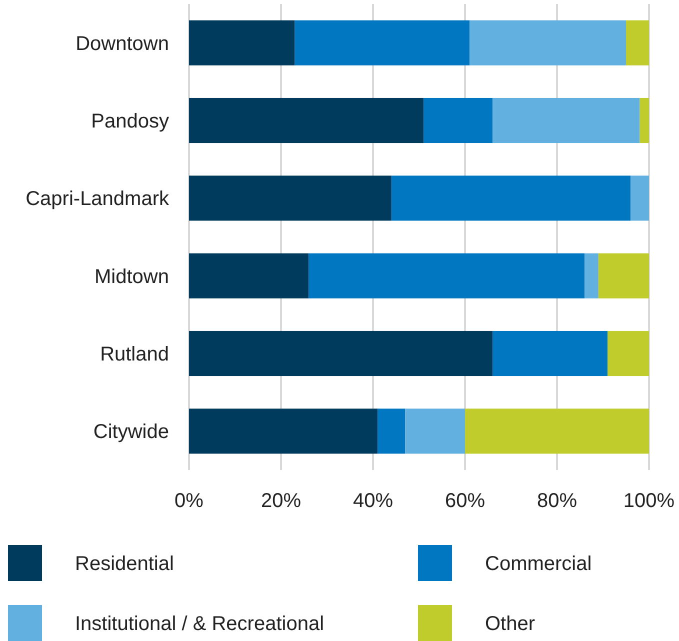  Describe the element at coordinates (122, 43) in the screenshot. I see `y-tick-label: Downtown` at that location.